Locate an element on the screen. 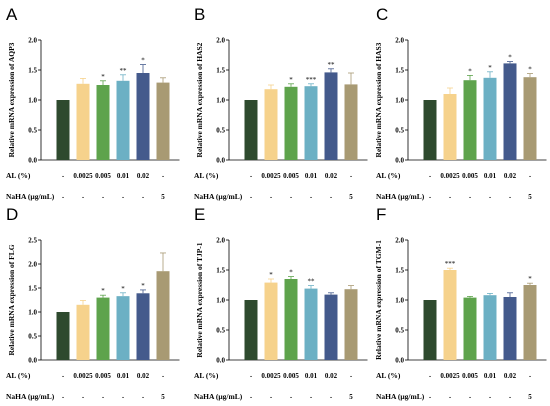  y-axis-label: Relative mRNA expression of HAS3 is located at coordinates (378, 99).